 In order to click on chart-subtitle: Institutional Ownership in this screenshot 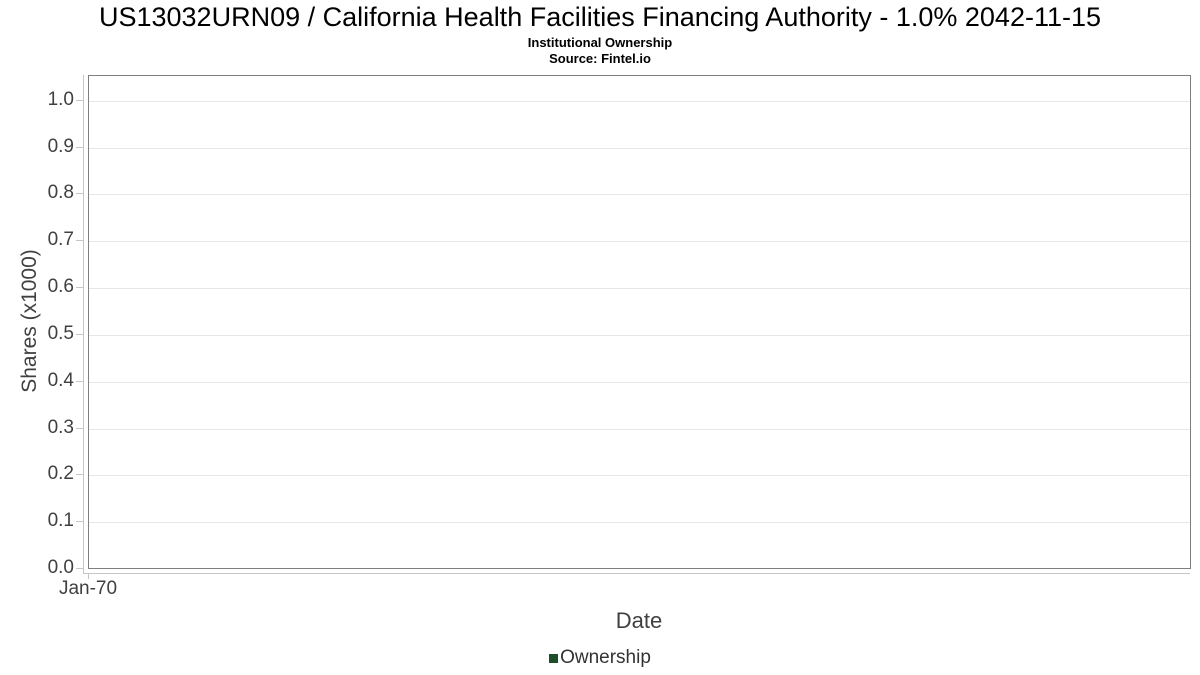, I will do `click(600, 42)`.